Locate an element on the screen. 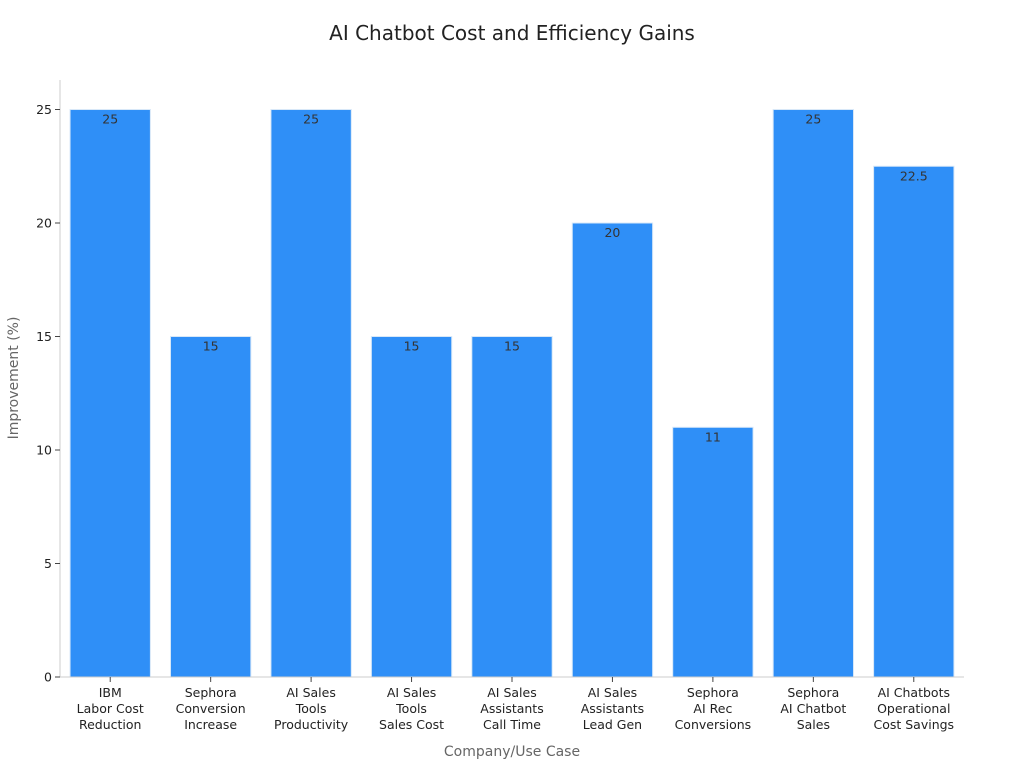 The height and width of the screenshot is (768, 1024). x-tick-label-5: AI Sales Assistants Call Time is located at coordinates (511, 708).